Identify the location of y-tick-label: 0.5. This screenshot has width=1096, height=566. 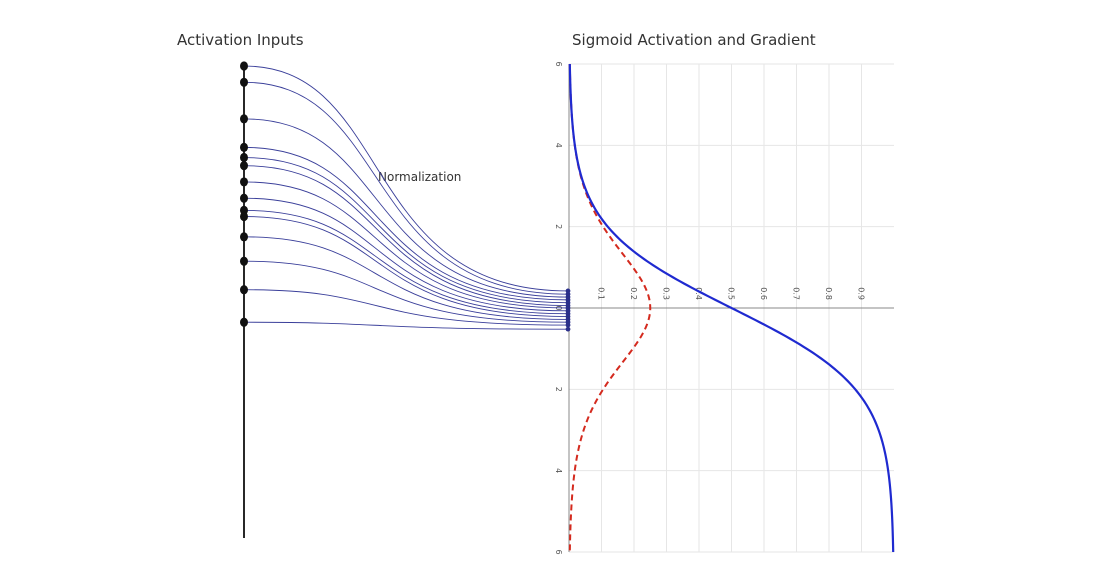
(731, 293).